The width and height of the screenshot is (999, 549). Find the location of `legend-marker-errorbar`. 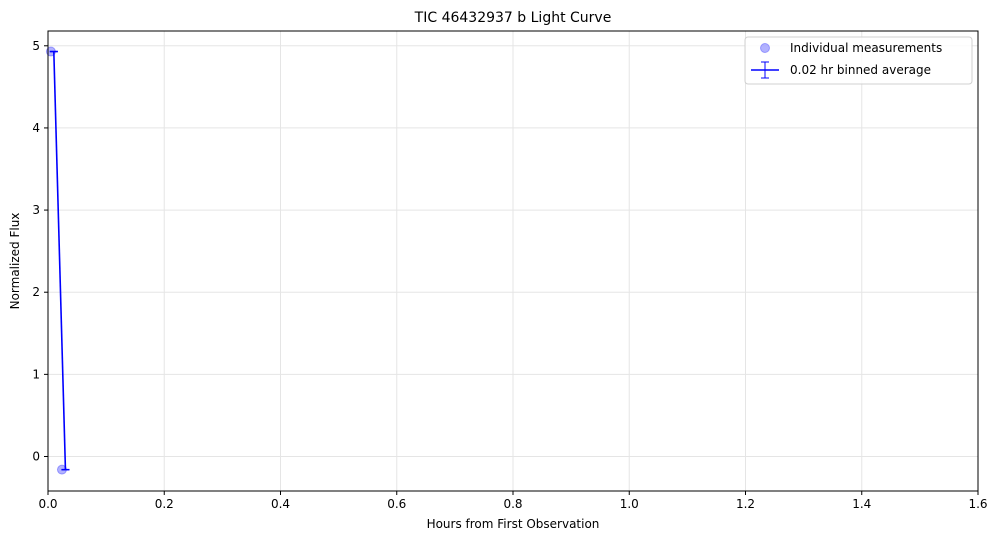

legend-marker-errorbar is located at coordinates (765, 70).